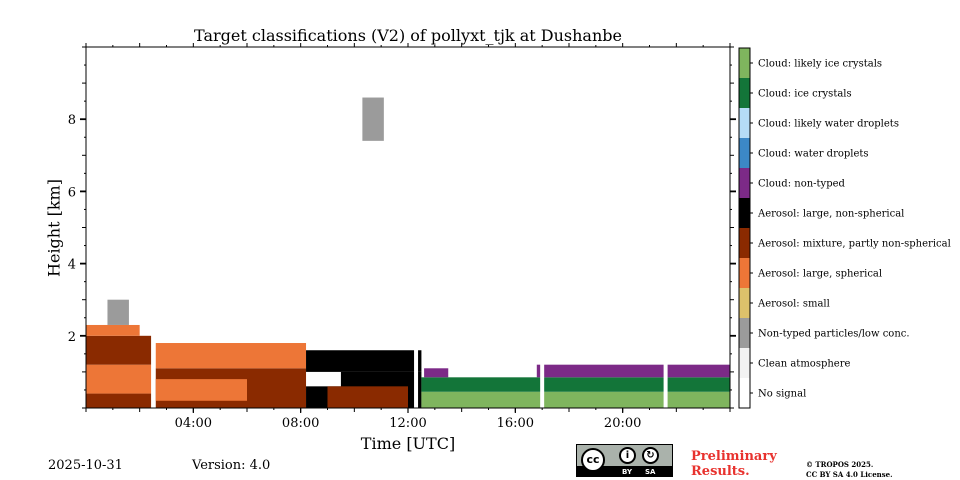 Image resolution: width=960 pixels, height=480 pixels. Describe the element at coordinates (650, 472) in the screenshot. I see `sa-label: SA` at that location.